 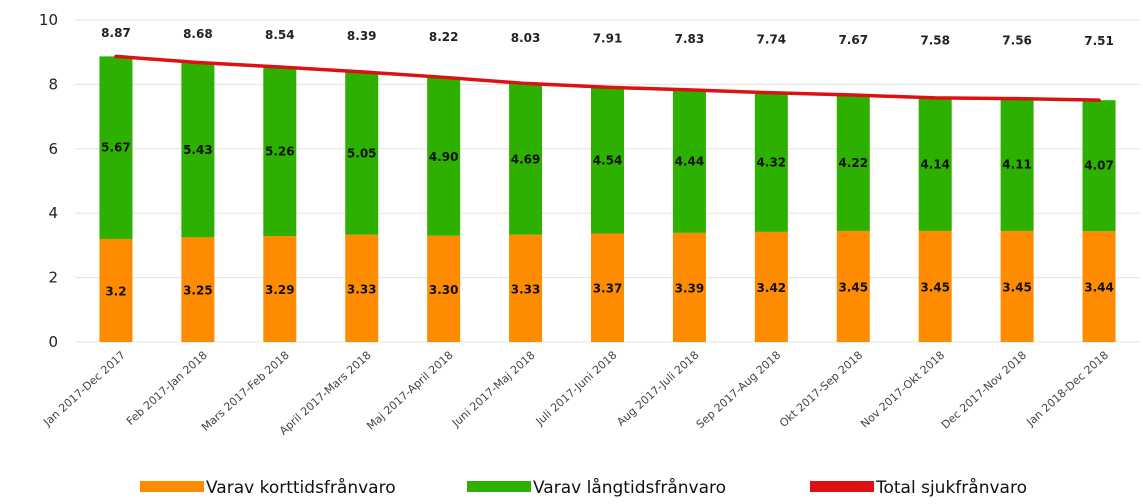 I want to click on data-label-total: 8.39, so click(x=362, y=36).